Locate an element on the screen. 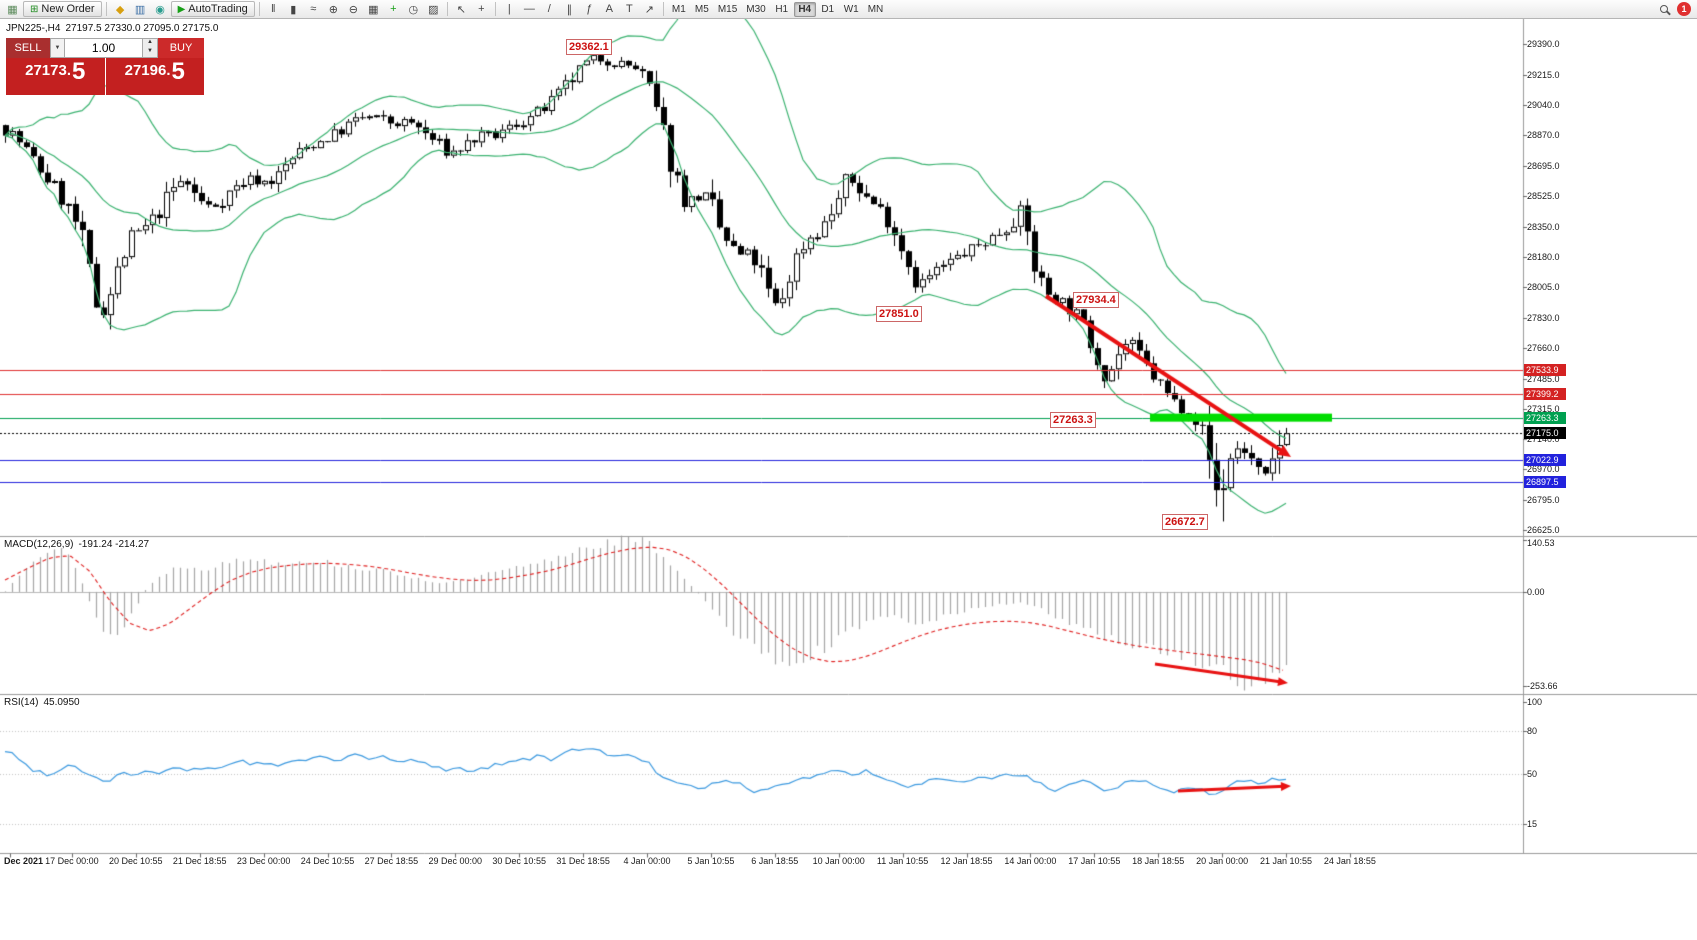  timeframe-h4-button: H4 is located at coordinates (804, 9).